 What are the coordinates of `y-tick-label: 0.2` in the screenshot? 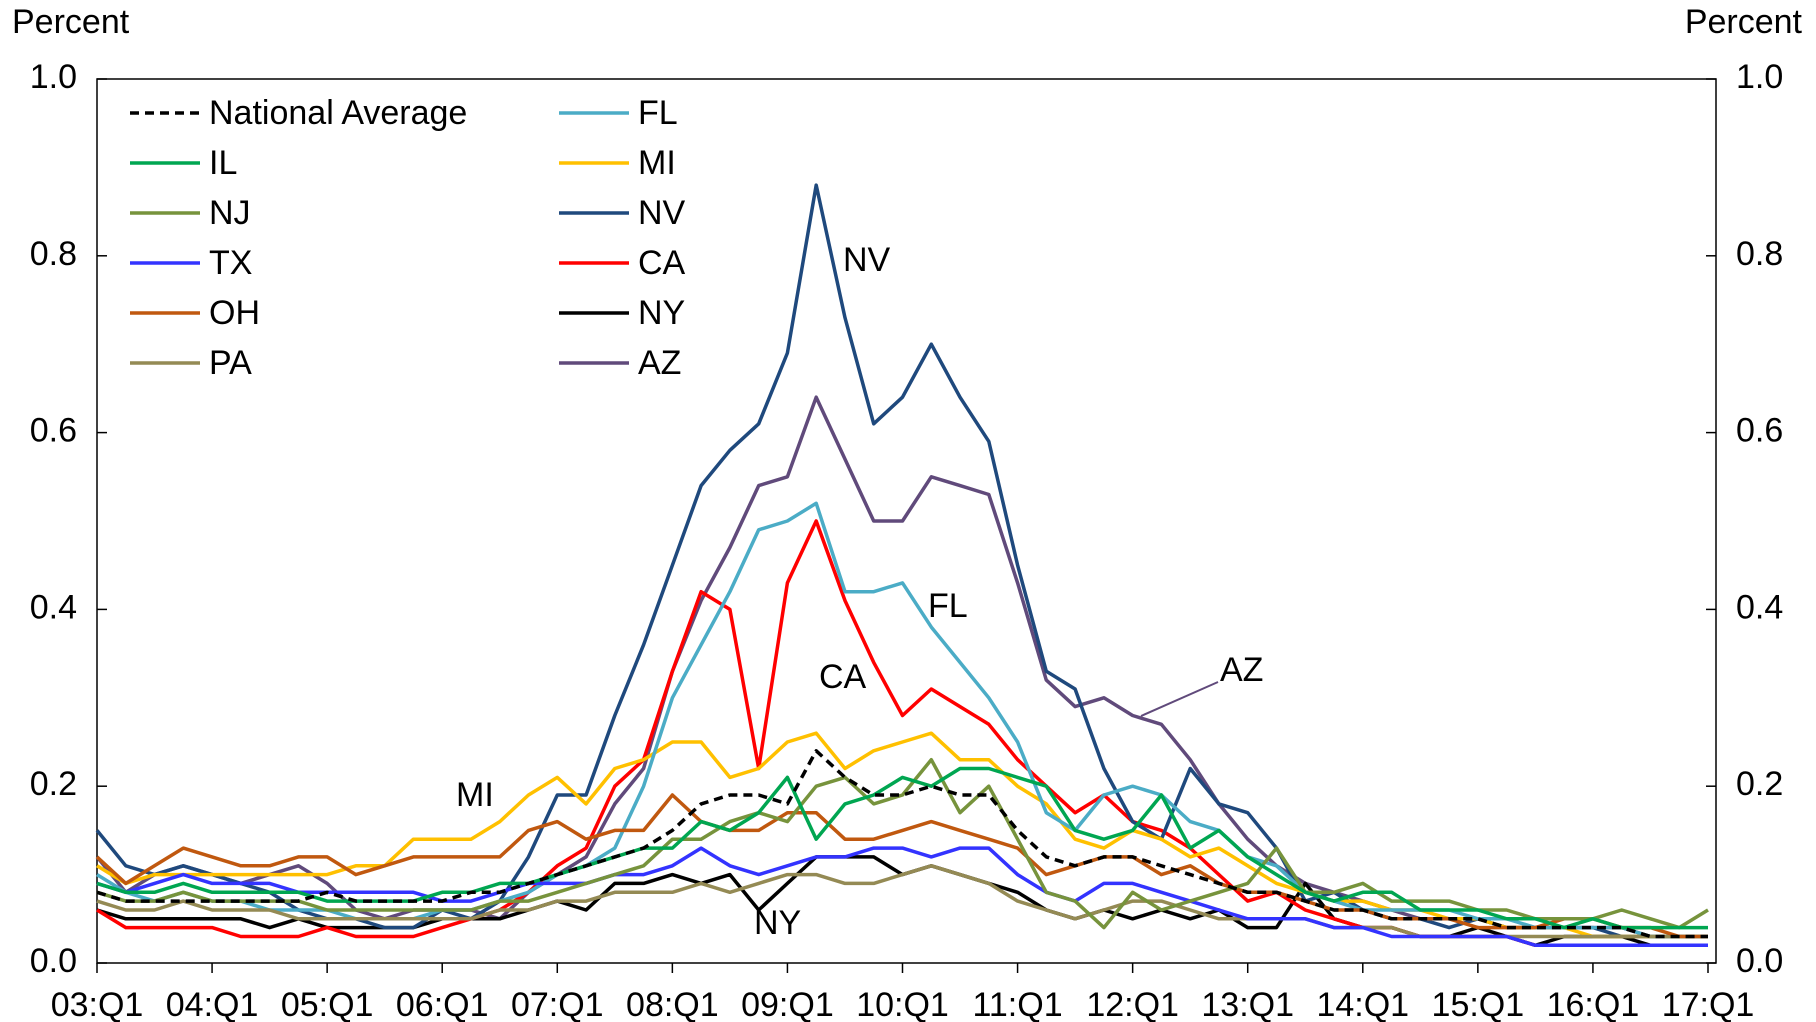 It's located at (53, 784).